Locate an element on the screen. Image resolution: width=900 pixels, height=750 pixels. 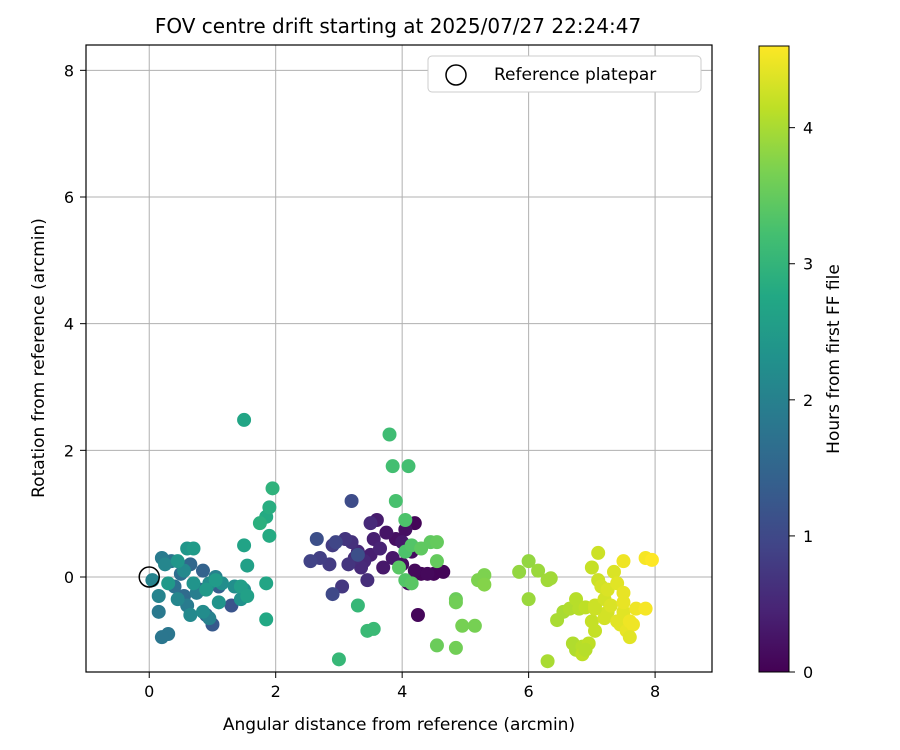
x-axis-label: Angular distance from reference (arcmin) is located at coordinates (399, 725).